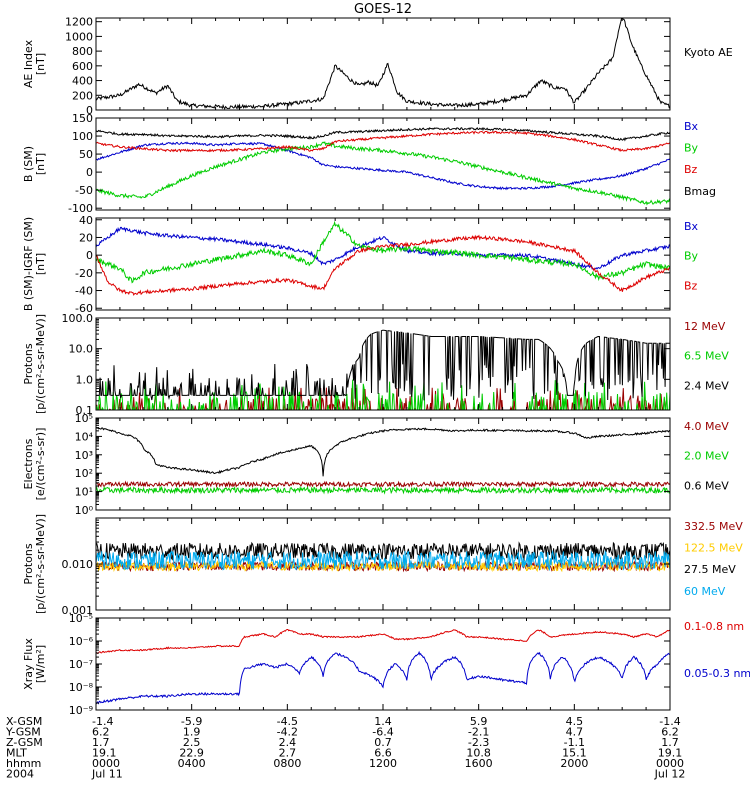 This screenshot has width=750, height=800. Describe the element at coordinates (80, 208) in the screenshot. I see `y-tick-label-bsm-0: -100` at that location.